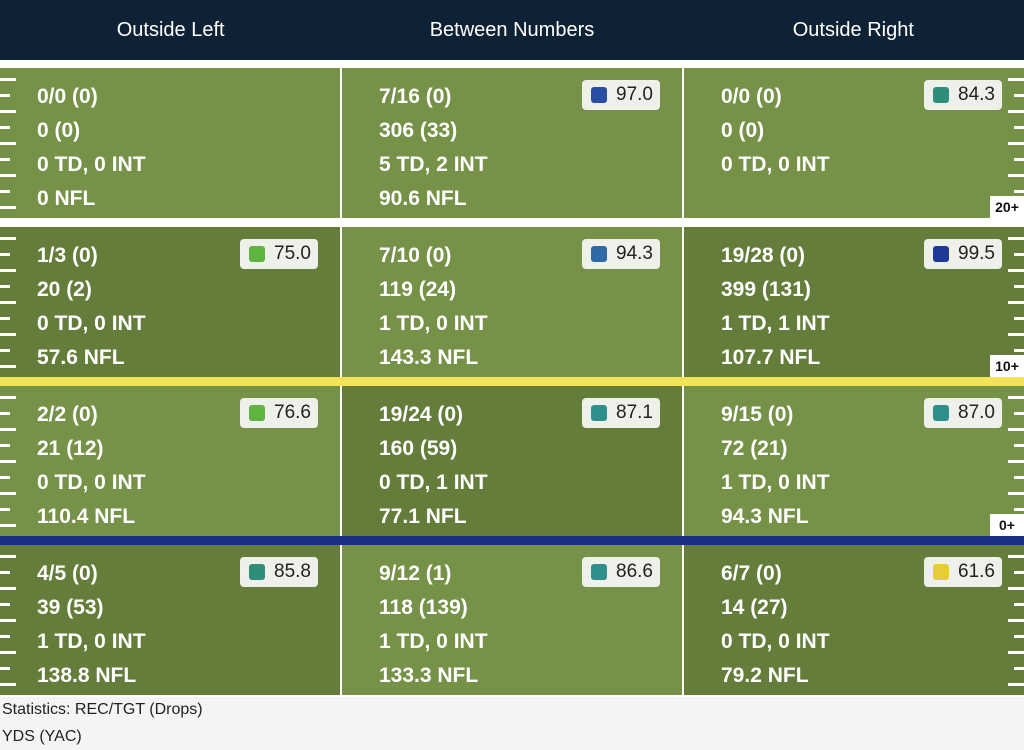  What do you see at coordinates (429, 675) in the screenshot?
I see `stat-nfl-rating: 133.3 NFL` at bounding box center [429, 675].